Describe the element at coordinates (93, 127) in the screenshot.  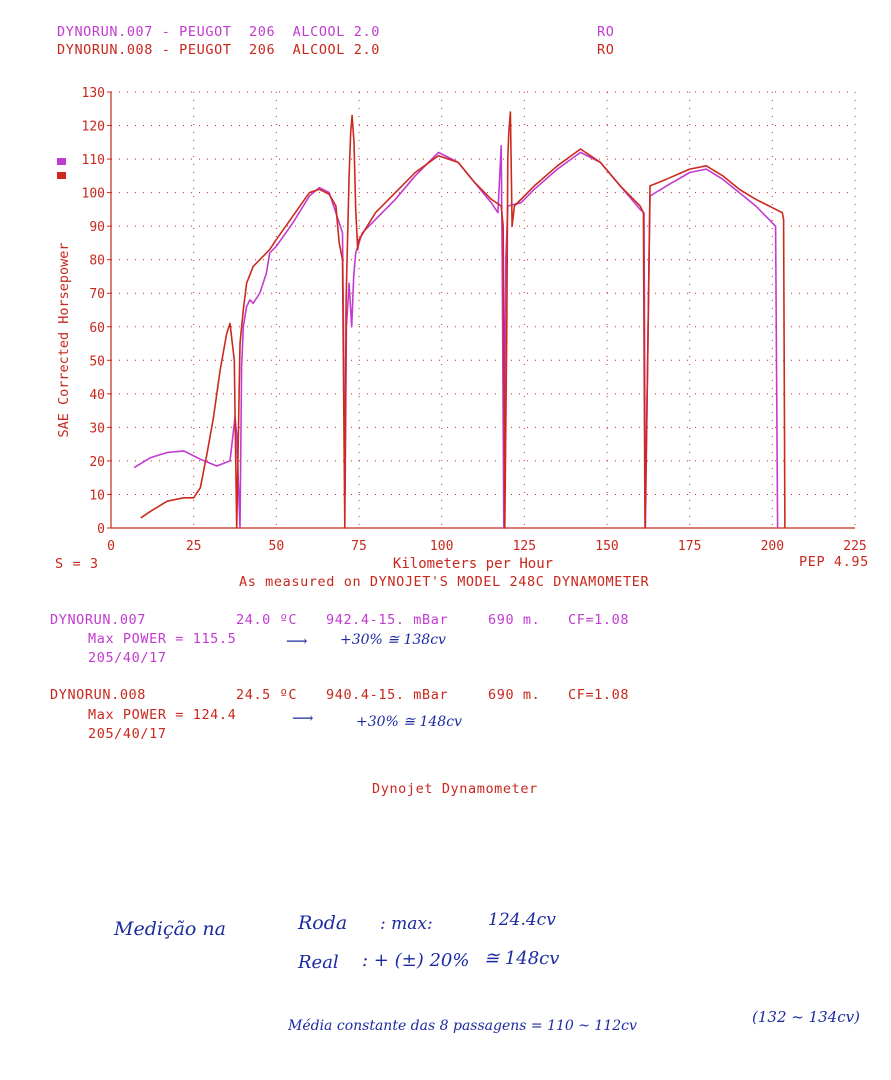
I see `y-tick-label: 120` at that location.